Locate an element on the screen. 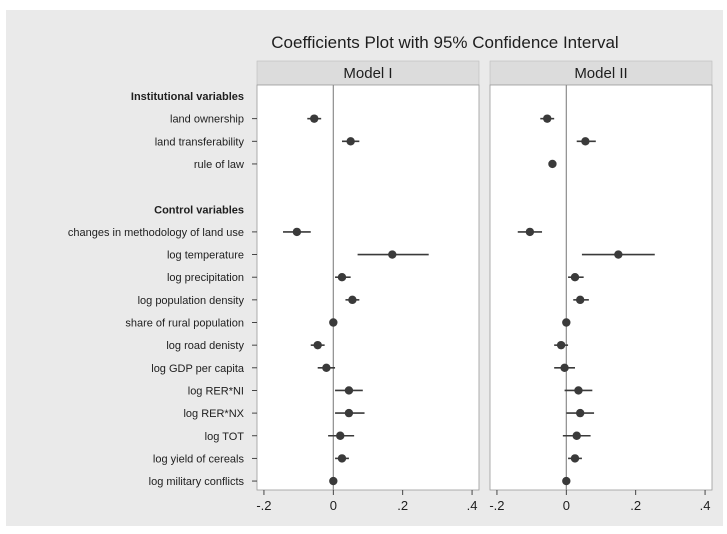  panel-strip is located at coordinates (368, 73).